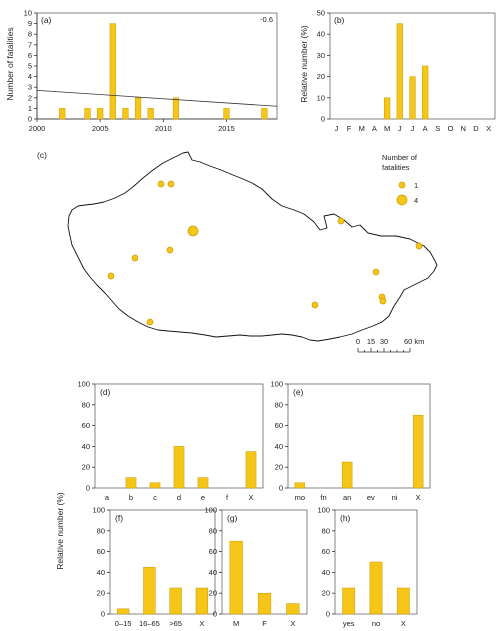 Image resolution: width=500 pixels, height=631 pixels. I want to click on panel-e-ytick-label: 40, so click(279, 446).